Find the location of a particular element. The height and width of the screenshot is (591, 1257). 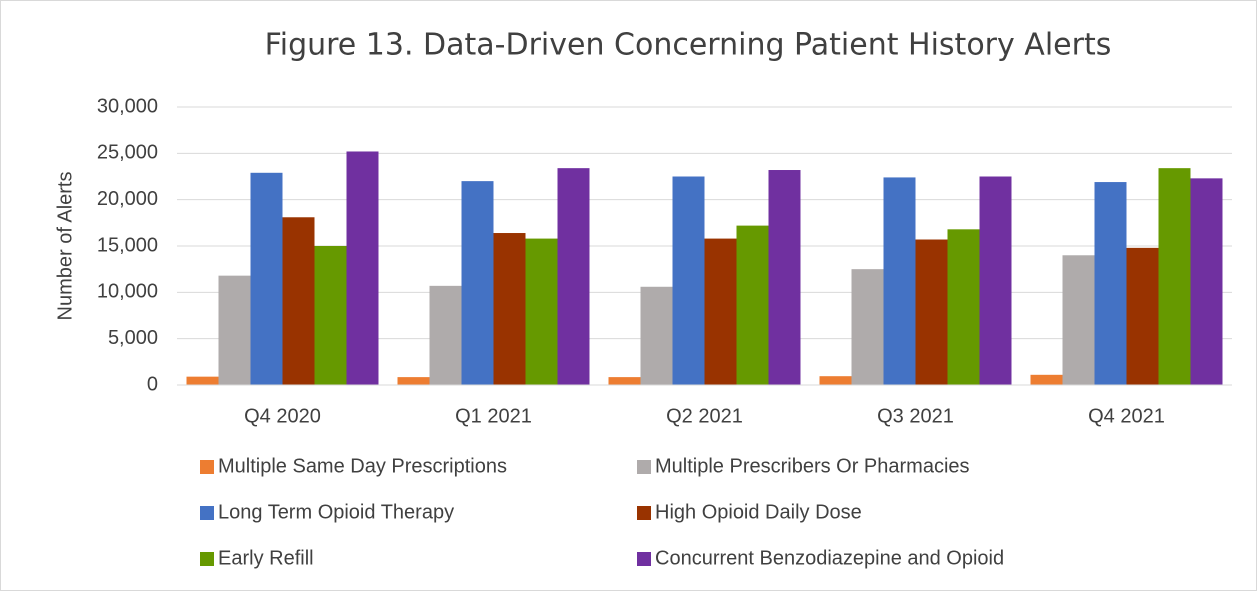

x-tick-label: Q3 2021 is located at coordinates (915, 416).